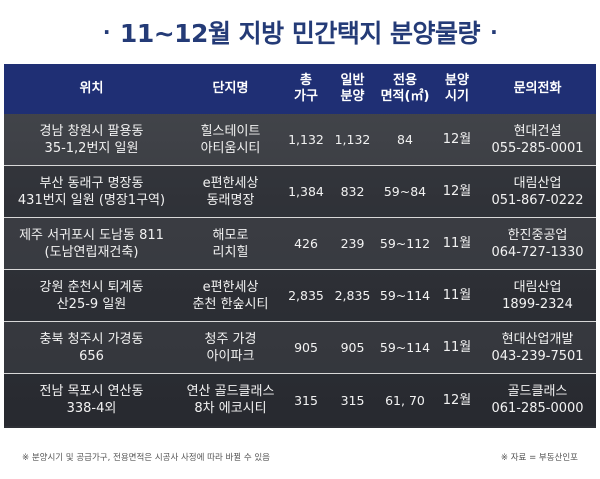  Describe the element at coordinates (405, 400) in the screenshot. I see `cell-area: 61, 70` at that location.